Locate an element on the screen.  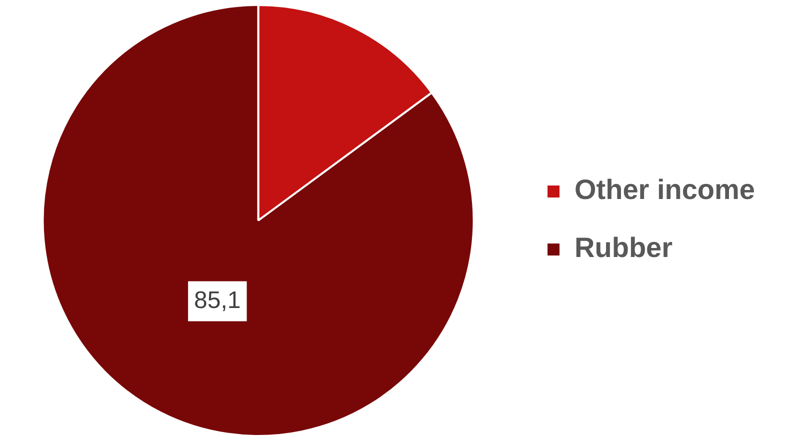
legend-label: Other income is located at coordinates (664, 190).